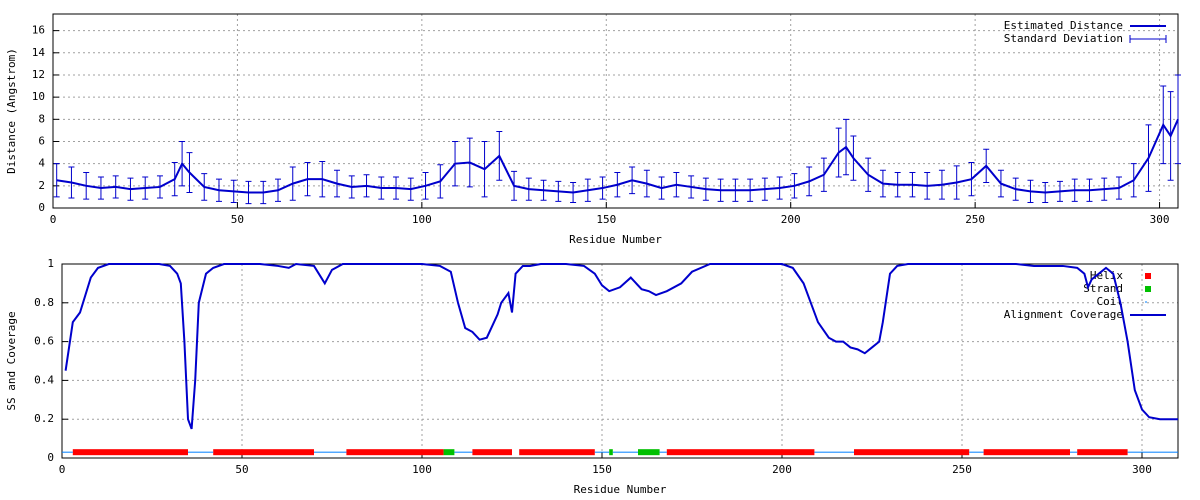  What do you see at coordinates (41, 118) in the screenshot?
I see `y-tick-label: 8` at bounding box center [41, 118].